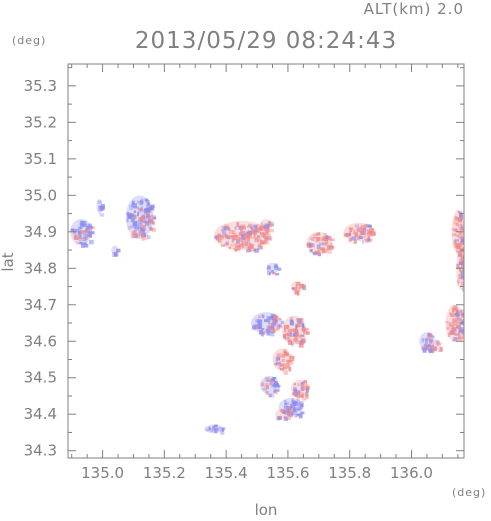  What do you see at coordinates (8, 261) in the screenshot?
I see `y-axis-label: lat` at bounding box center [8, 261].